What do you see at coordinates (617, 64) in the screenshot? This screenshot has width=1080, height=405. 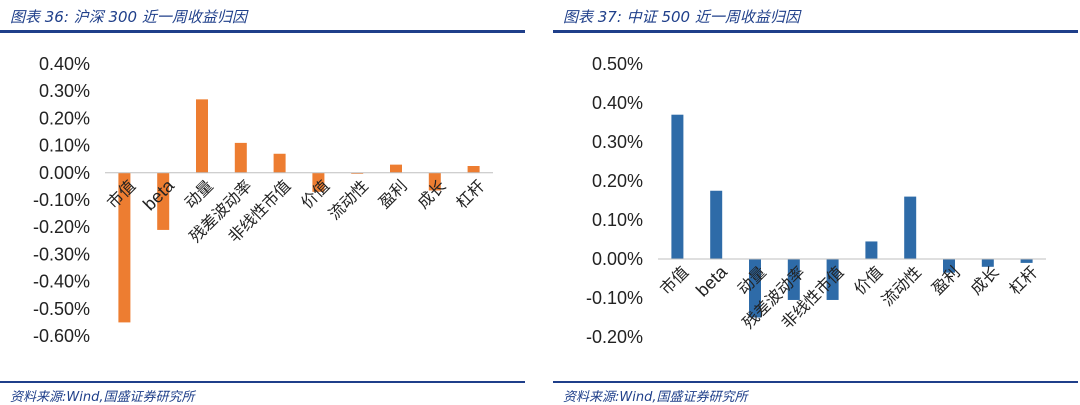 I see `y-tick-label: 0.50%` at bounding box center [617, 64].